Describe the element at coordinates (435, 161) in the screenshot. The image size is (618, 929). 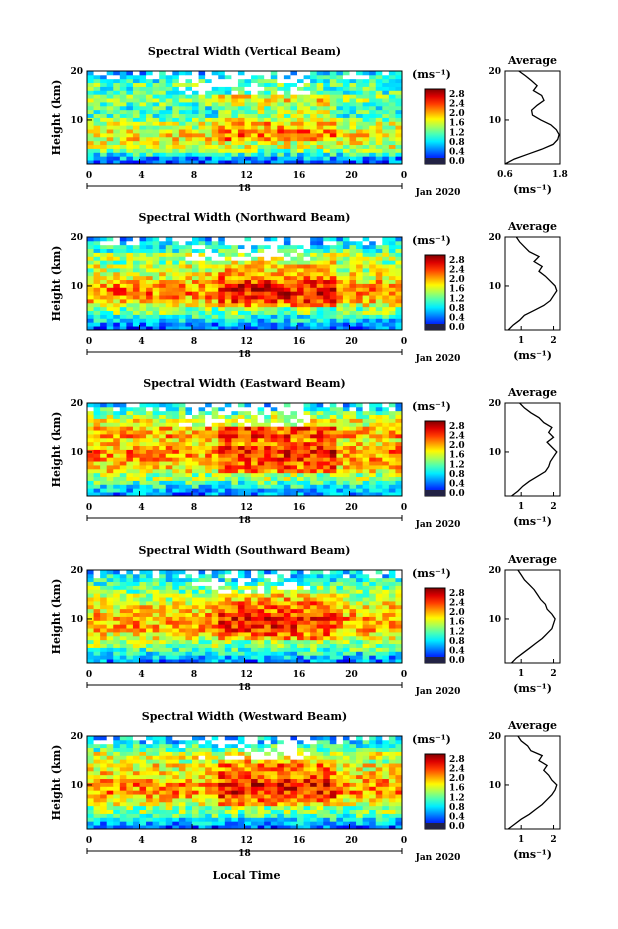
I see `colorbar-low-cap` at that location.